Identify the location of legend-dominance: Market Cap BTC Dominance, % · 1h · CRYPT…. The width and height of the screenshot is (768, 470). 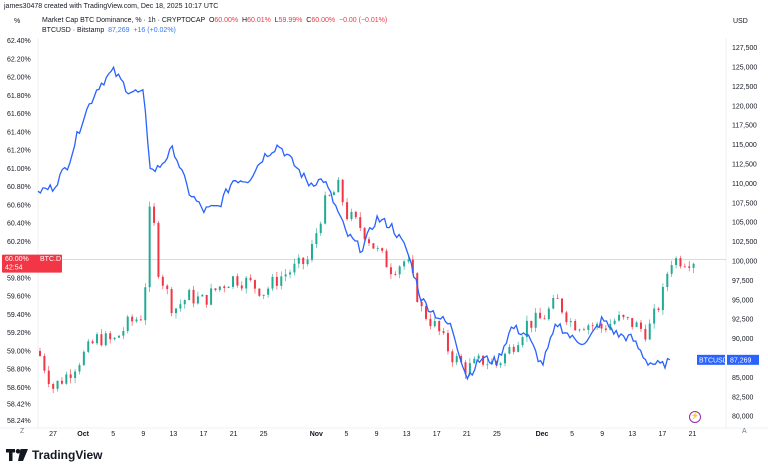
(215, 20).